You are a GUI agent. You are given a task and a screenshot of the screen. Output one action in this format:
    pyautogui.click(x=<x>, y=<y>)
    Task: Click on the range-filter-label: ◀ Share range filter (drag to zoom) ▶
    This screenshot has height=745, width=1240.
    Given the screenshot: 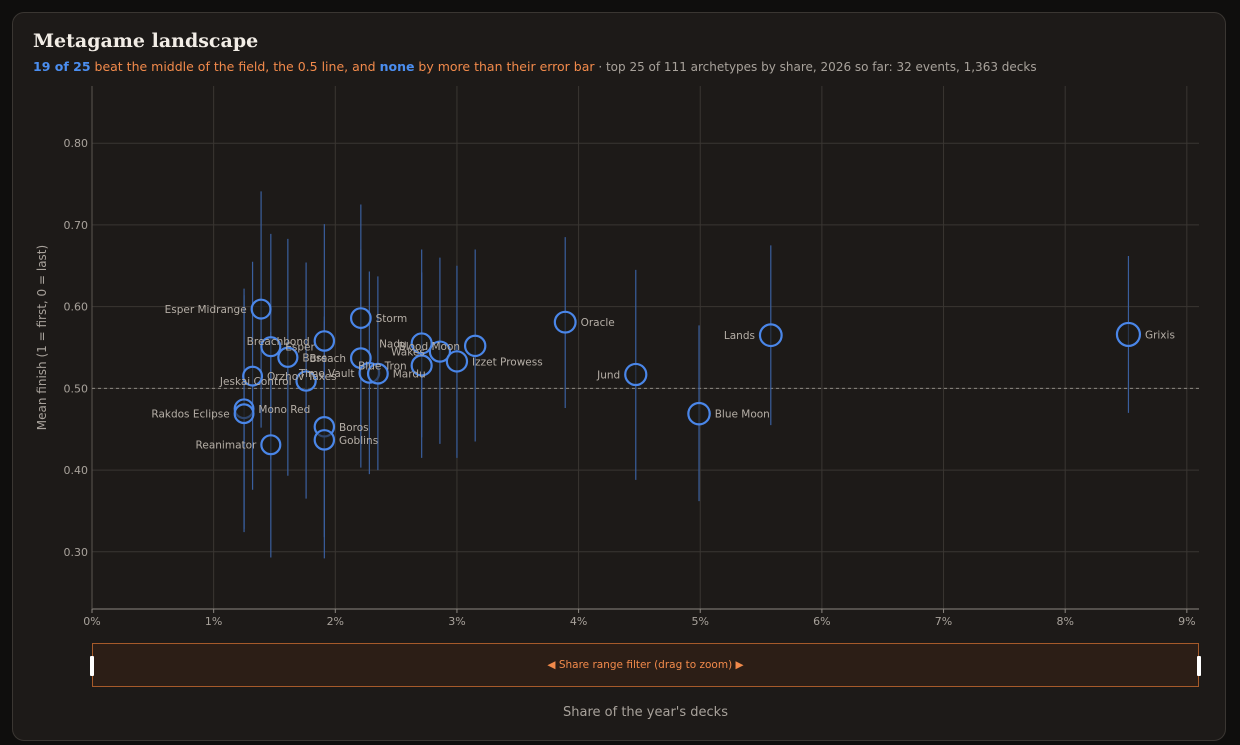 What is the action you would take?
    pyautogui.click(x=645, y=665)
    